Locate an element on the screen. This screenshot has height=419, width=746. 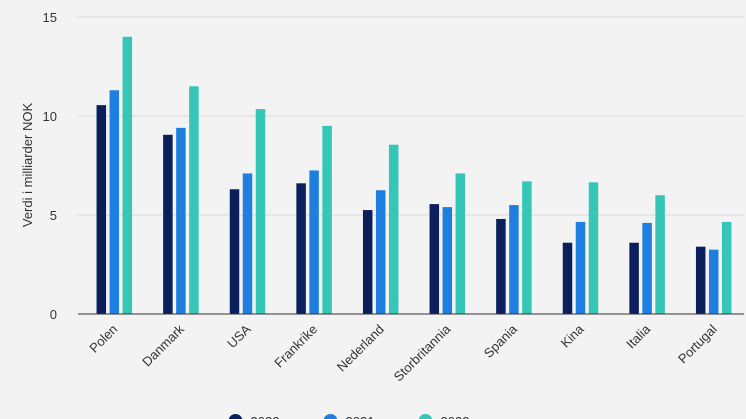
bar-2021-usa is located at coordinates (247, 243).